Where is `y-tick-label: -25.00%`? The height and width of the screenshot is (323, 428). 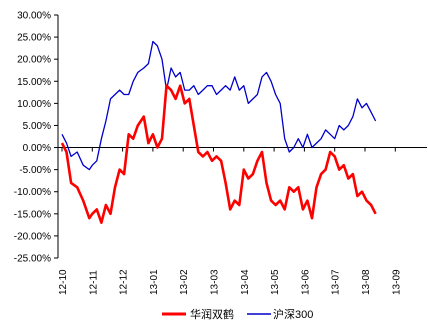 y-tick-label: -25.00% is located at coordinates (32, 259).